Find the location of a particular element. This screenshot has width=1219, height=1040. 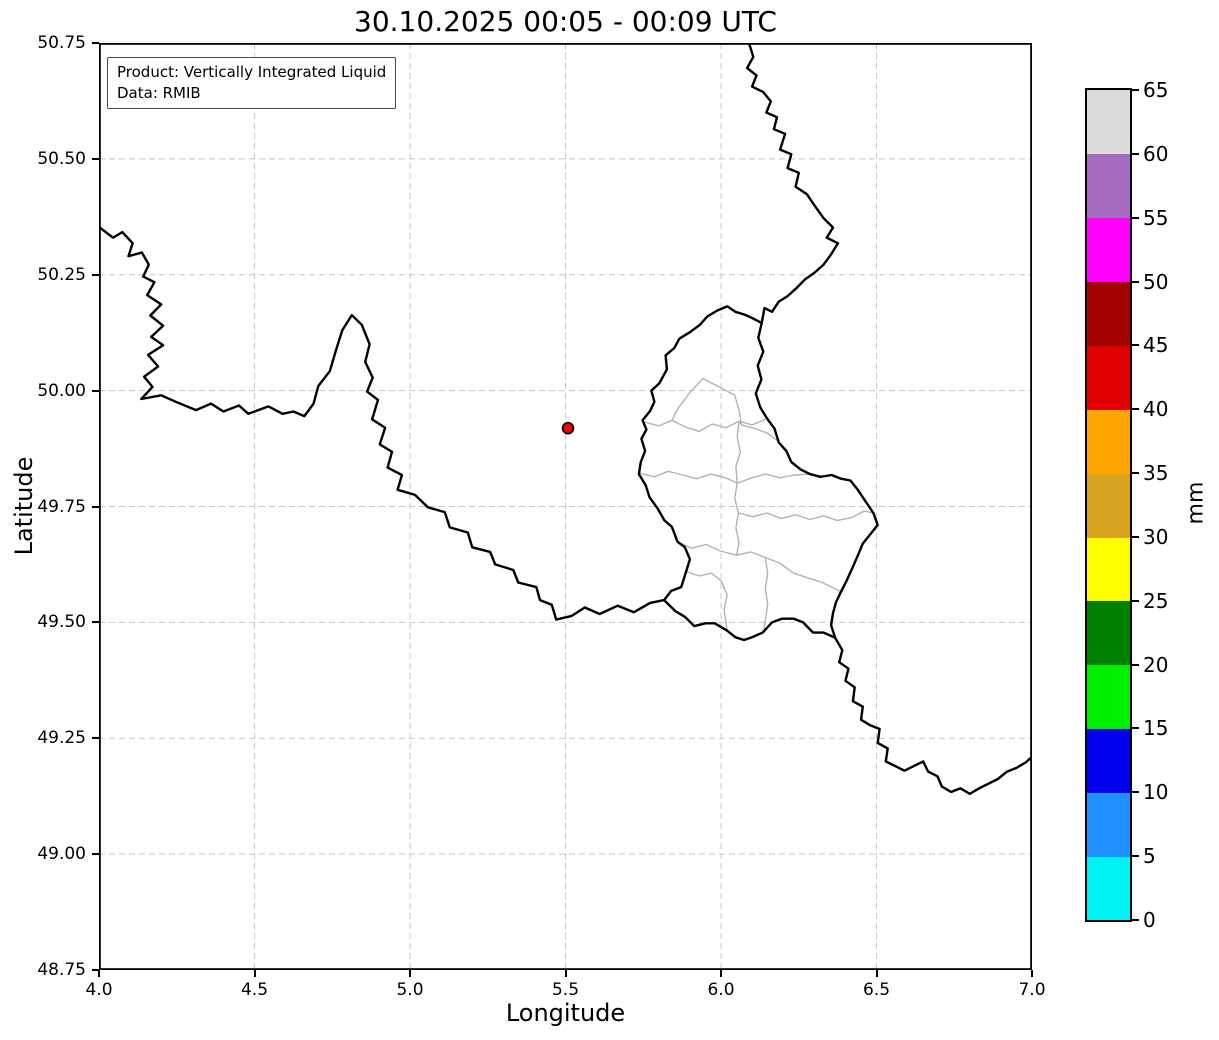

product-line: Product: Vertically Integrated Liquid is located at coordinates (252, 72).